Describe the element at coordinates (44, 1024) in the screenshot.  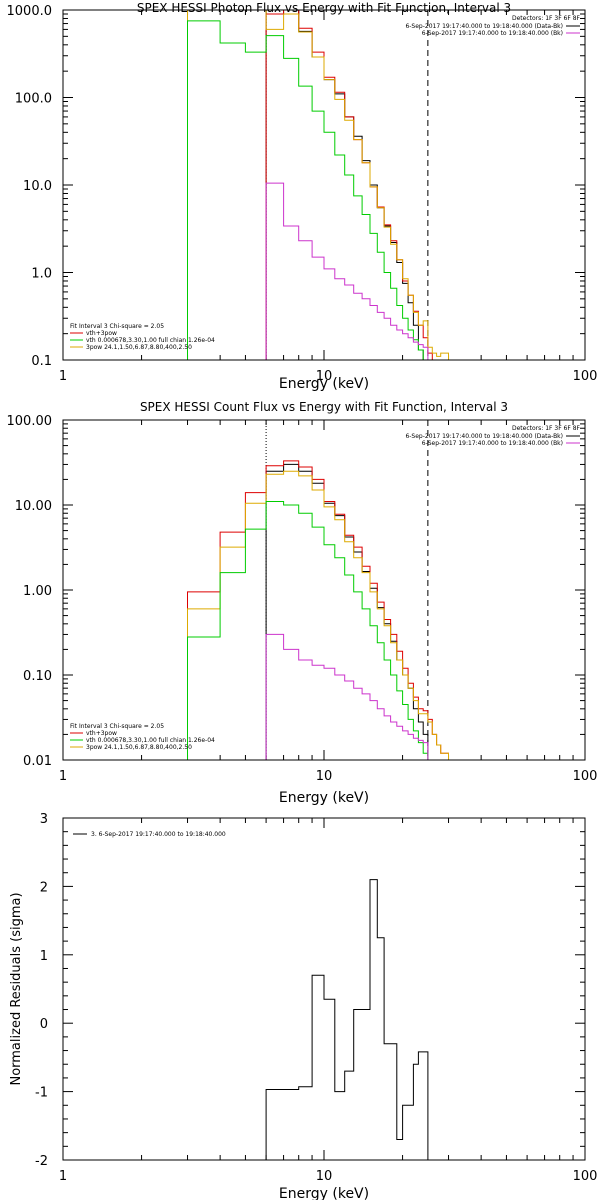
I see `y-tick-label: 0` at that location.